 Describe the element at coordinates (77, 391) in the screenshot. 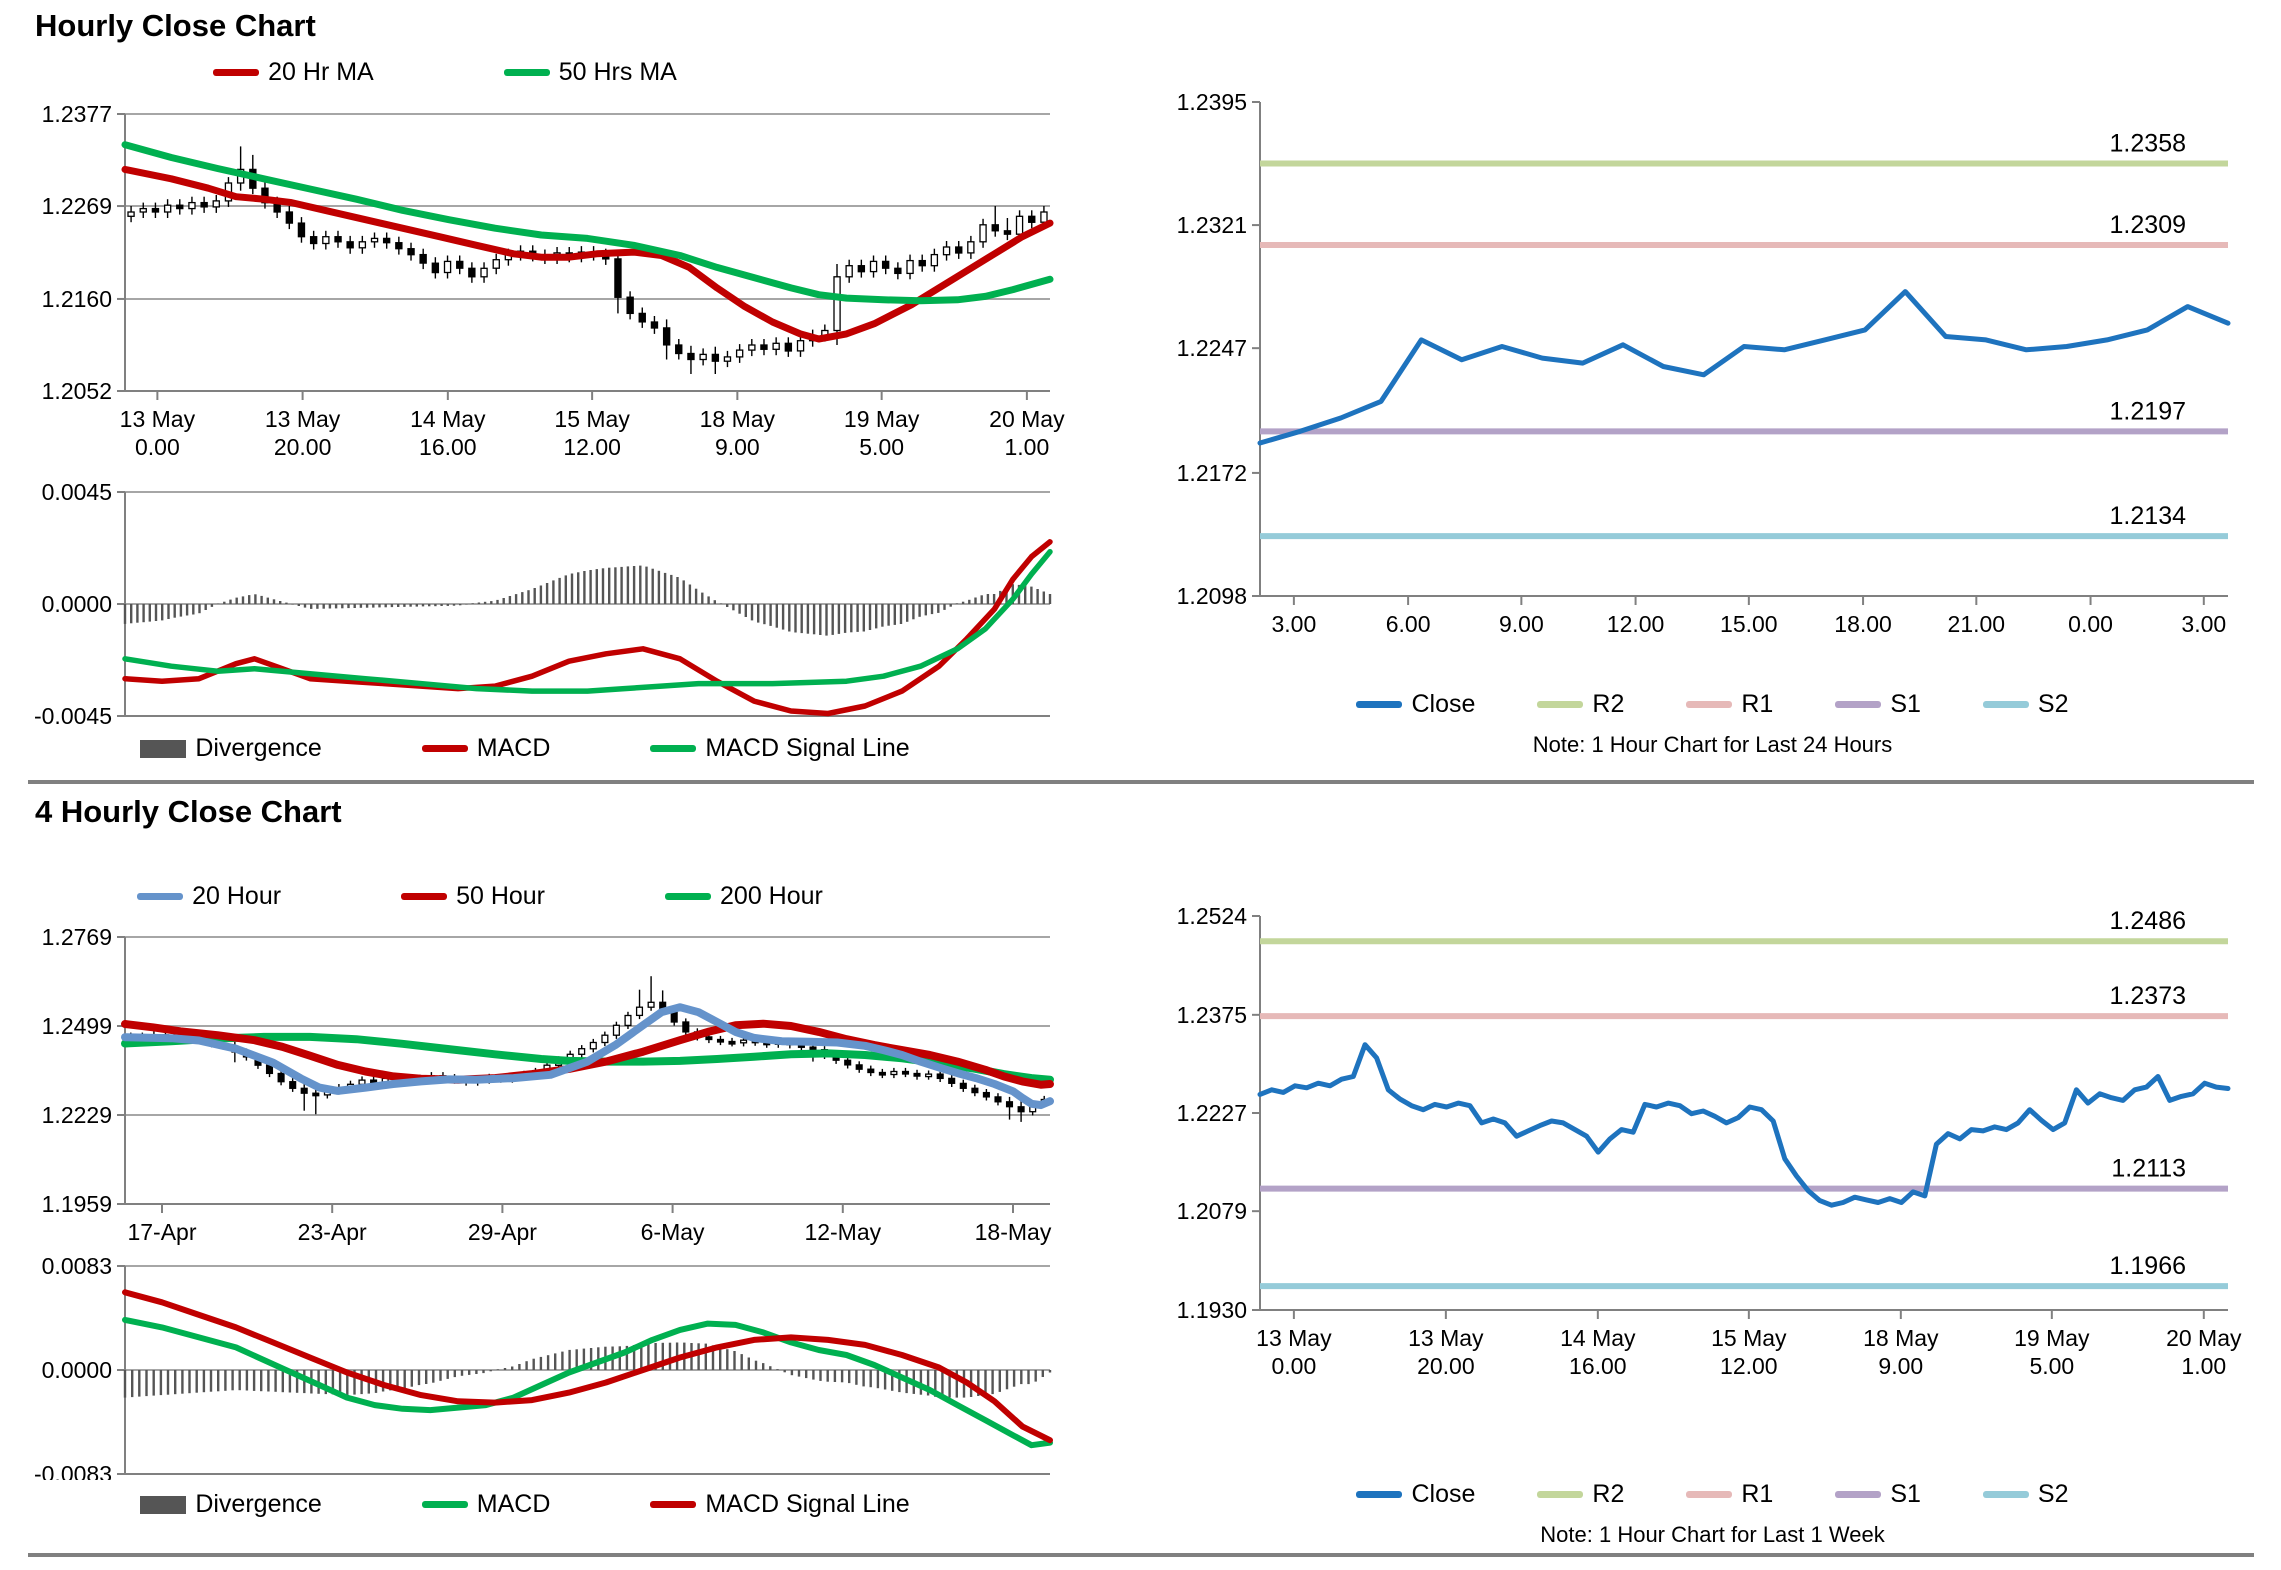

I see `y-tick-label: 1.2052` at that location.